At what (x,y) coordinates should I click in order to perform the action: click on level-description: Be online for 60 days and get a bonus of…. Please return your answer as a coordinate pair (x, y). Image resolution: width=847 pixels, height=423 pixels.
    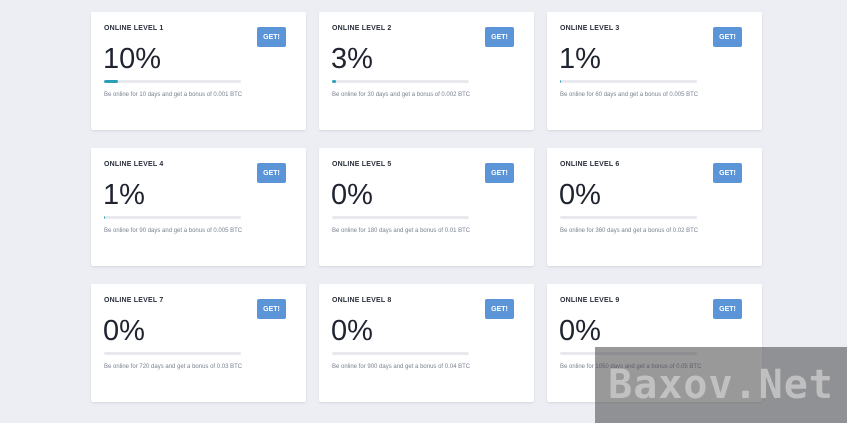
    Looking at the image, I should click on (629, 95).